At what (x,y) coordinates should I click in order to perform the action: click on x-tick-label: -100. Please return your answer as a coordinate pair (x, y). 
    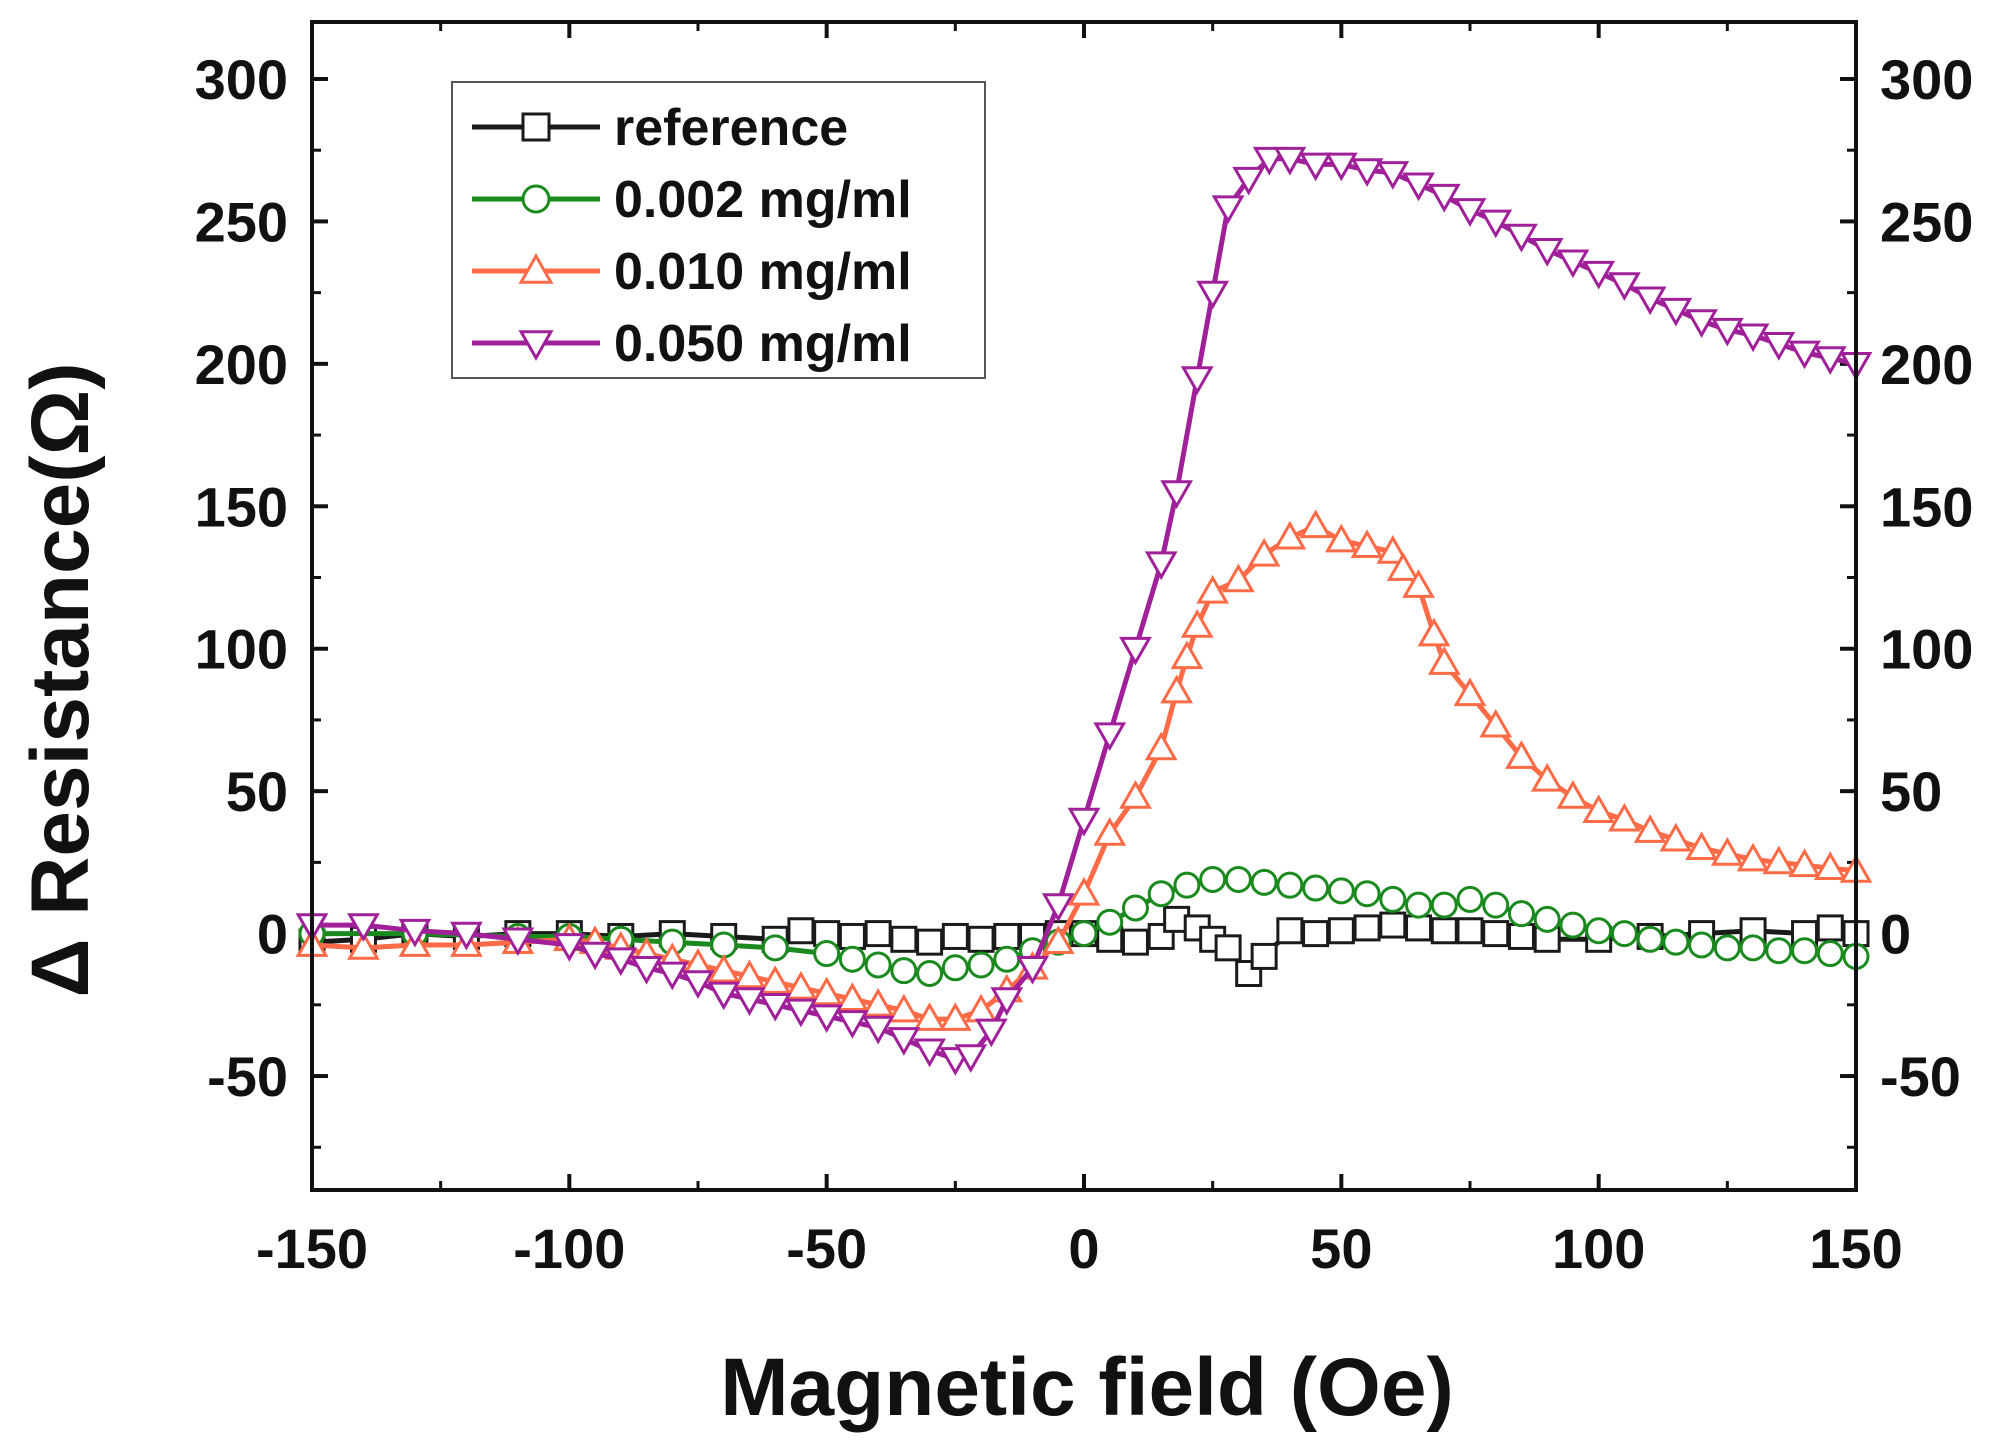
    Looking at the image, I should click on (569, 1248).